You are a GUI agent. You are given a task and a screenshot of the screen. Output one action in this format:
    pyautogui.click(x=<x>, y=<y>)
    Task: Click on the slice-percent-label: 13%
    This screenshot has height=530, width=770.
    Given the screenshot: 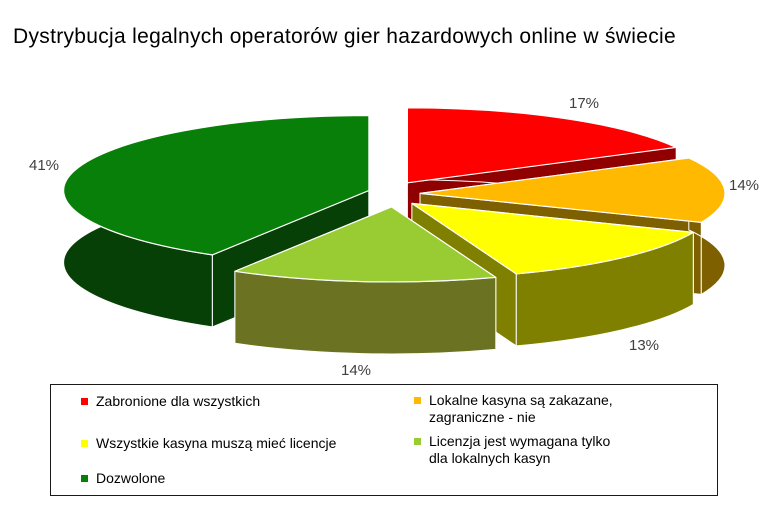 What is the action you would take?
    pyautogui.click(x=644, y=345)
    